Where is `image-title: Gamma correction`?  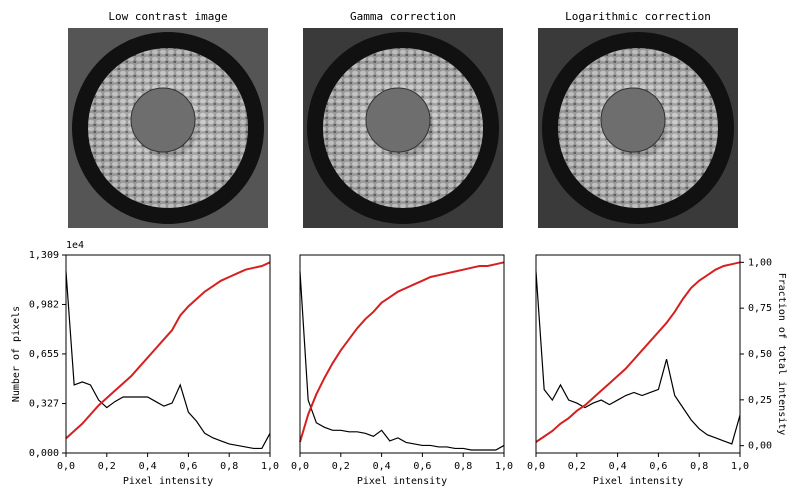 image-title: Gamma correction is located at coordinates (403, 16).